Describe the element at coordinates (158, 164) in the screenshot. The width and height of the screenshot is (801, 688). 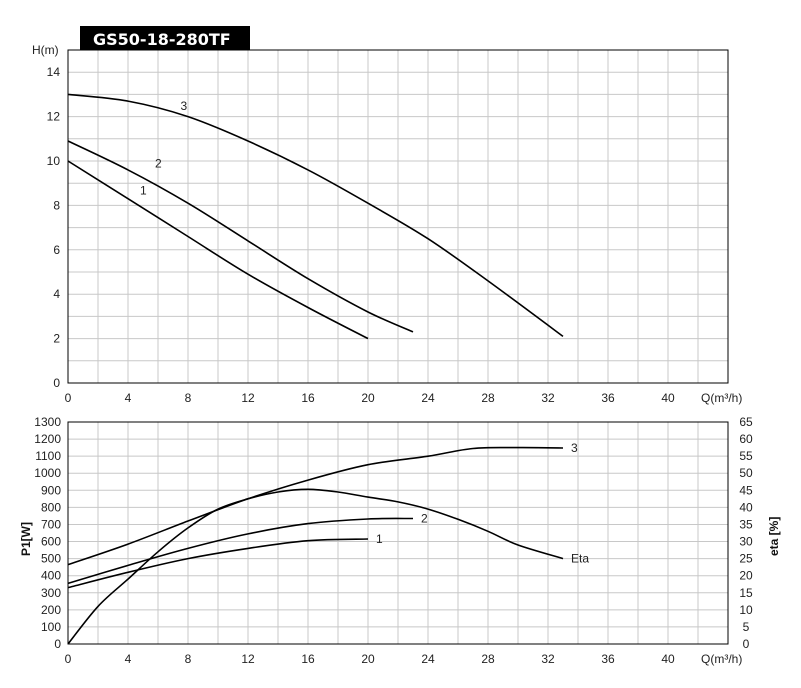
I see `head-curve-label-2: 2` at that location.